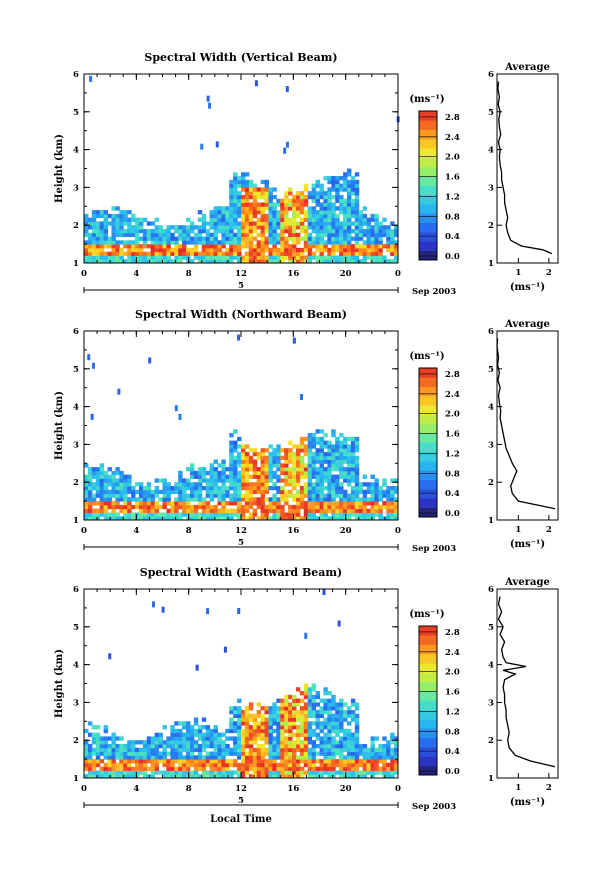 Image resolution: width=611 pixels, height=875 pixels. I want to click on profile-x-tick-label: 2, so click(549, 530).